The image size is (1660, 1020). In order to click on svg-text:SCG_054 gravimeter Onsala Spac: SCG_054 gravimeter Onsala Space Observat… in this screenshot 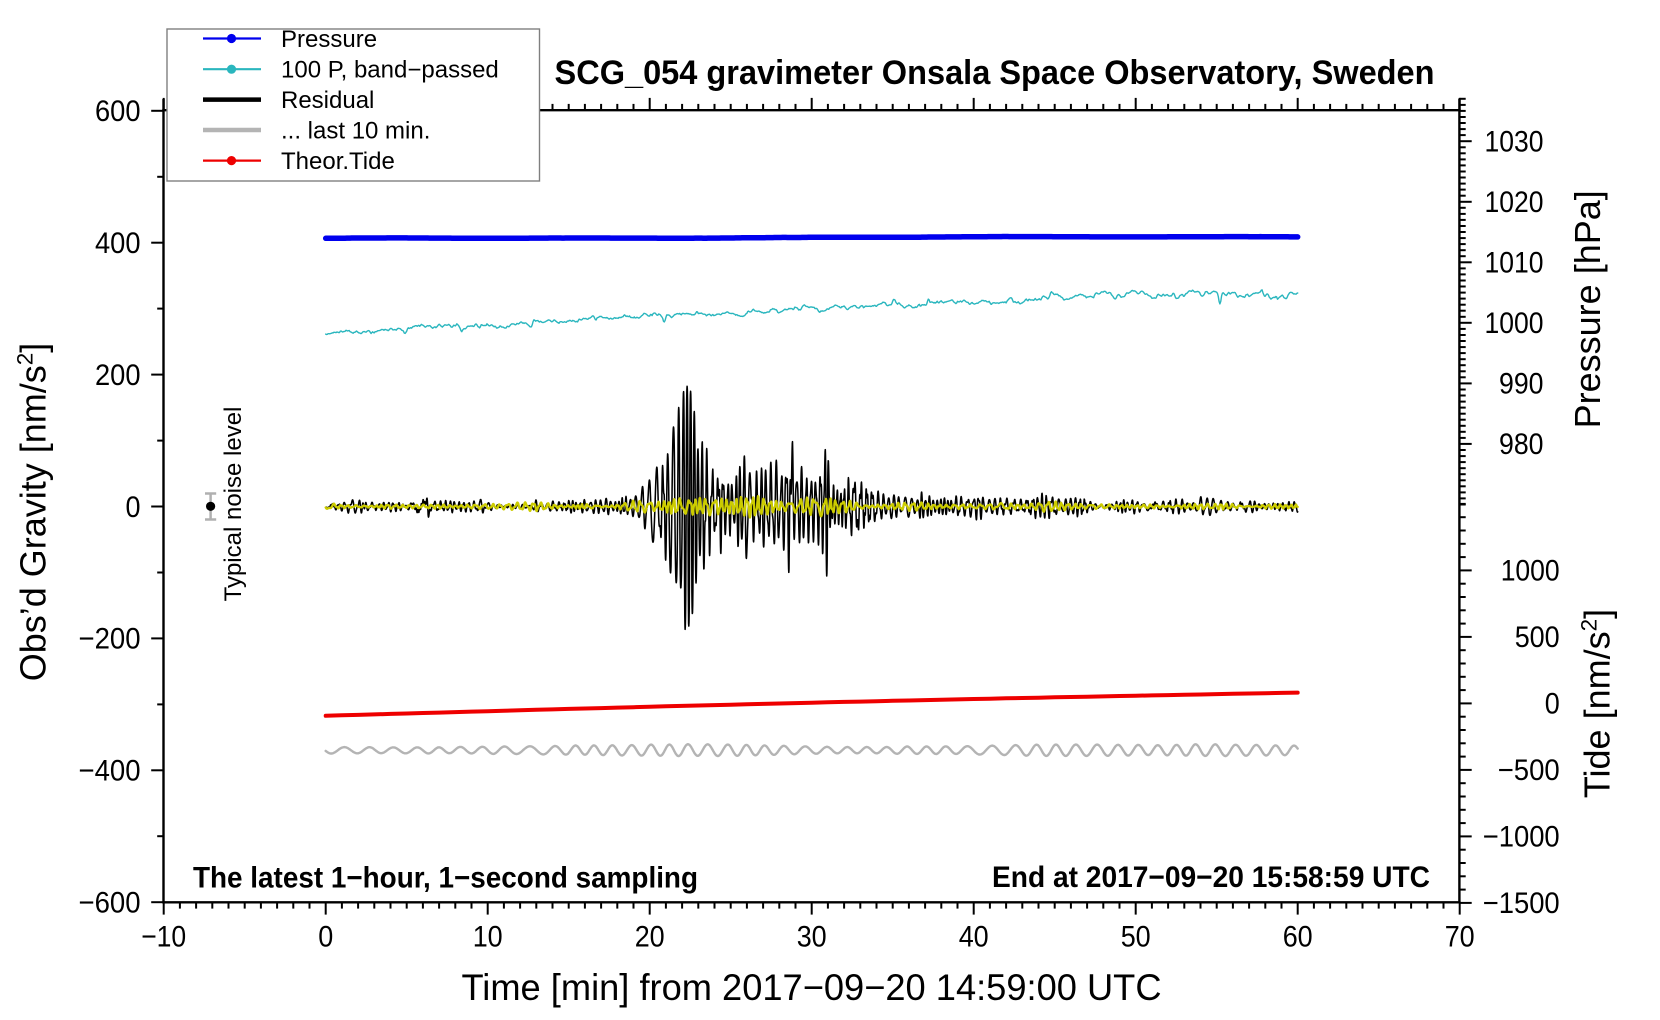, I will do `click(995, 73)`.